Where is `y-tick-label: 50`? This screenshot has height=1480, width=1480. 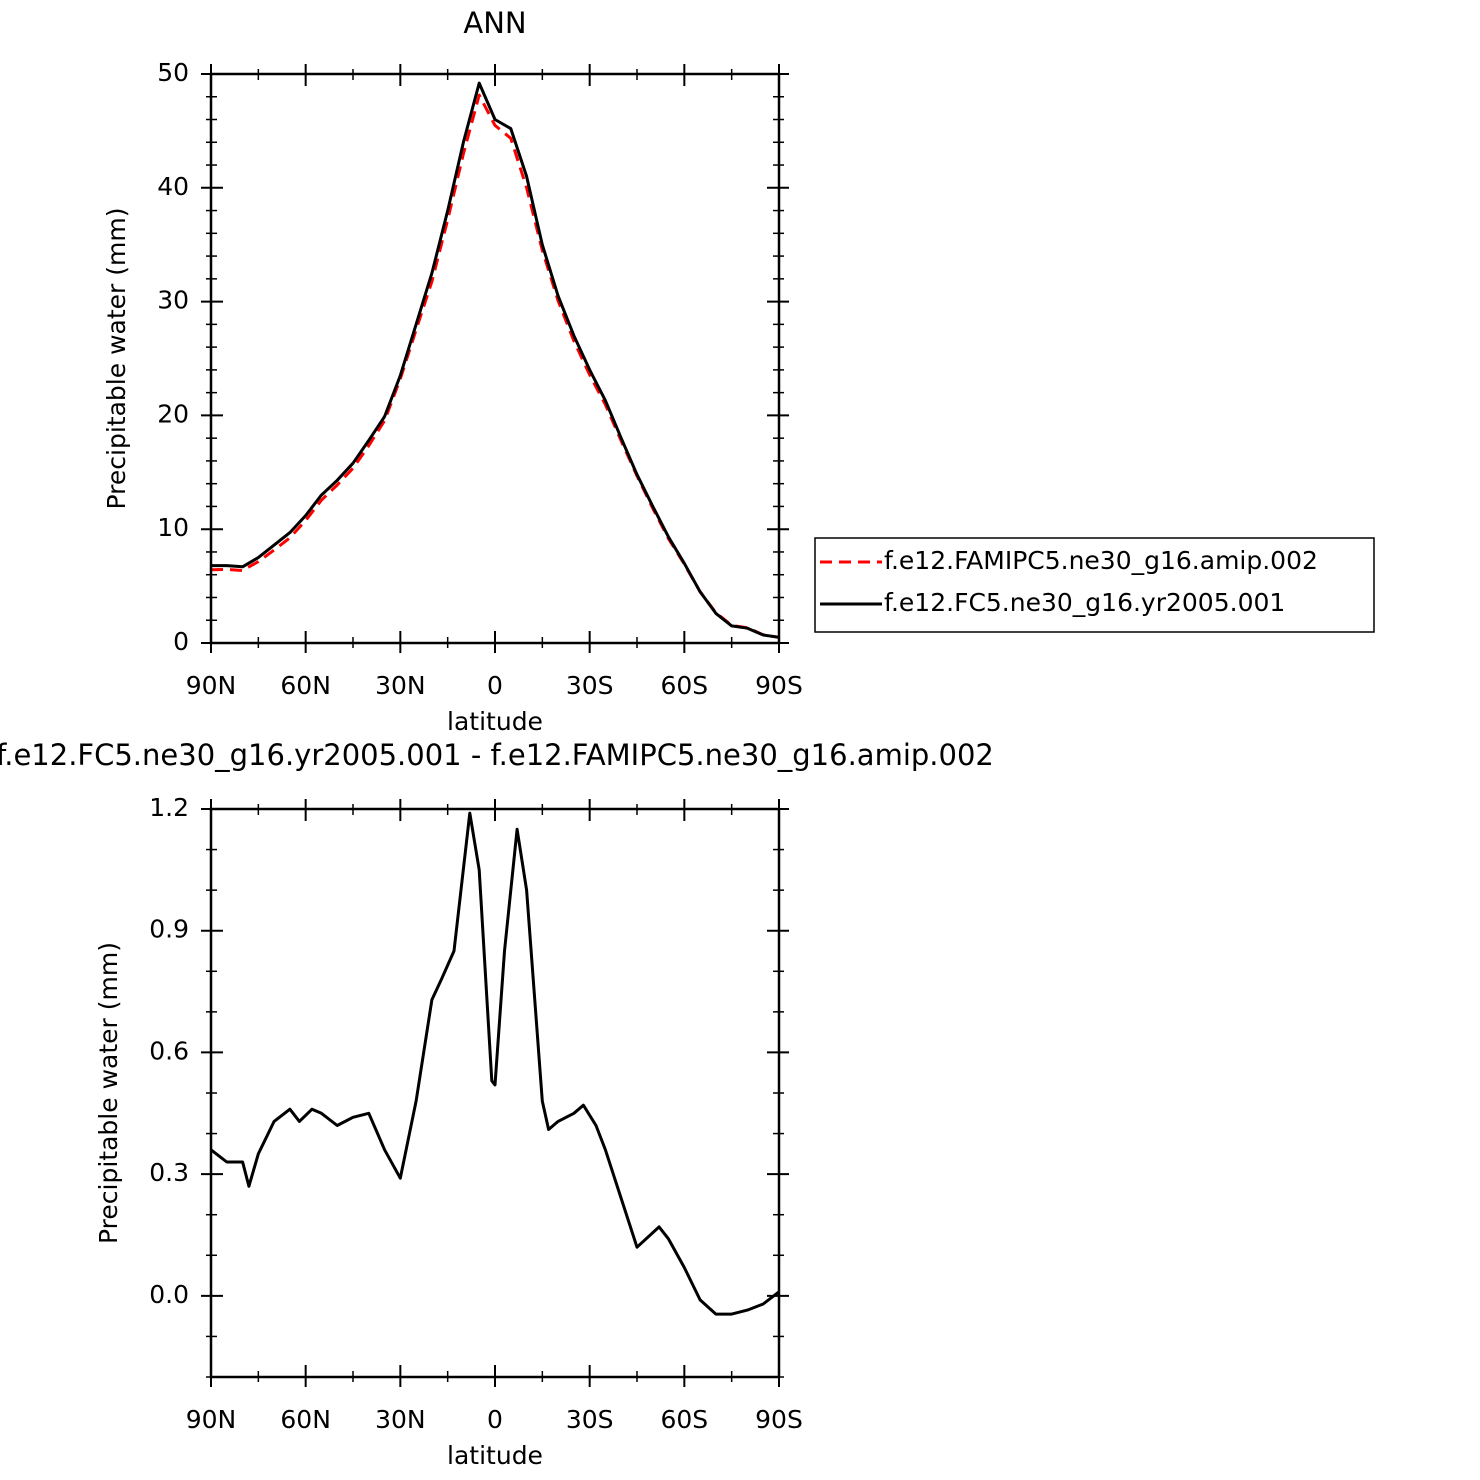
y-tick-label: 50 is located at coordinates (173, 72).